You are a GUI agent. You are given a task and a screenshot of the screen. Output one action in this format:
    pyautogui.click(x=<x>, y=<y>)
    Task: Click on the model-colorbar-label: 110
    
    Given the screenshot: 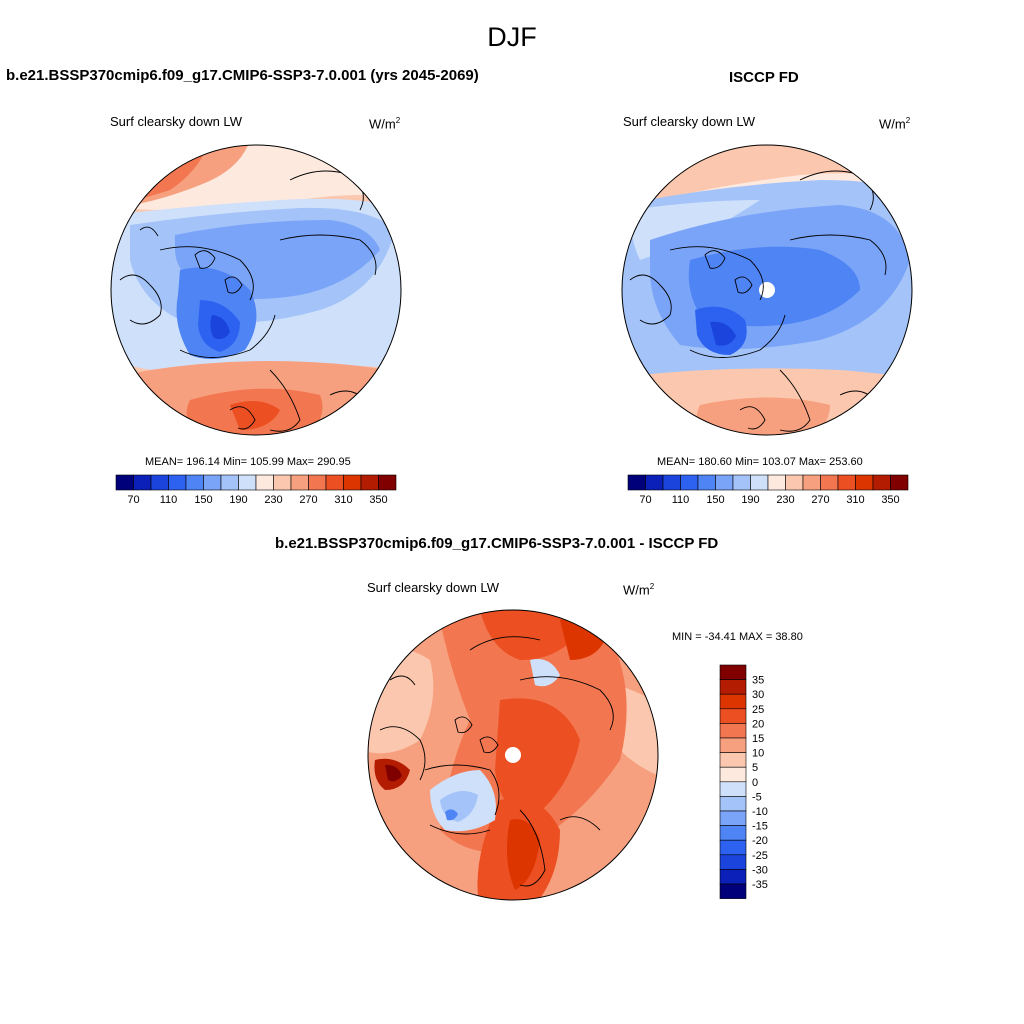 What is the action you would take?
    pyautogui.click(x=169, y=500)
    